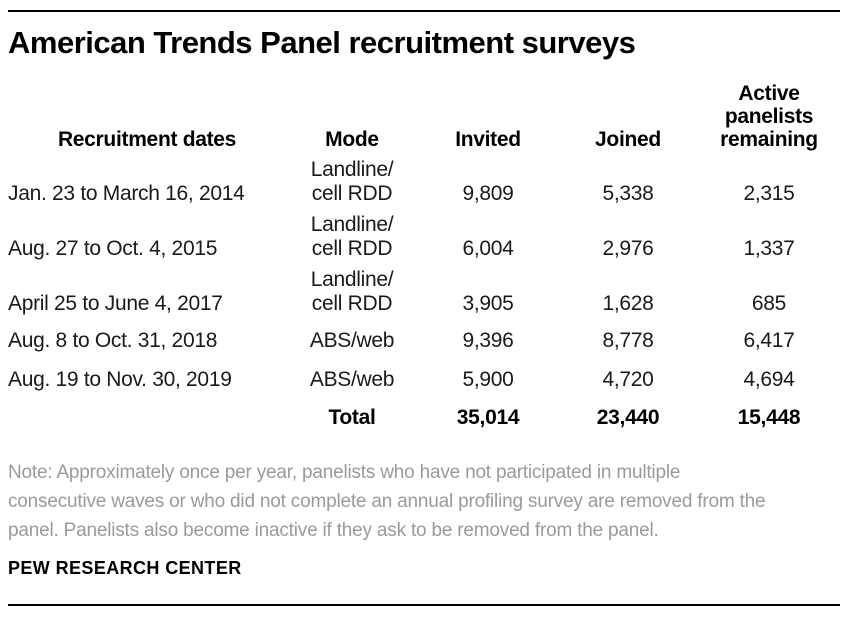 The image size is (848, 628). Describe the element at coordinates (769, 379) in the screenshot. I see `cell-active: 4,694` at that location.